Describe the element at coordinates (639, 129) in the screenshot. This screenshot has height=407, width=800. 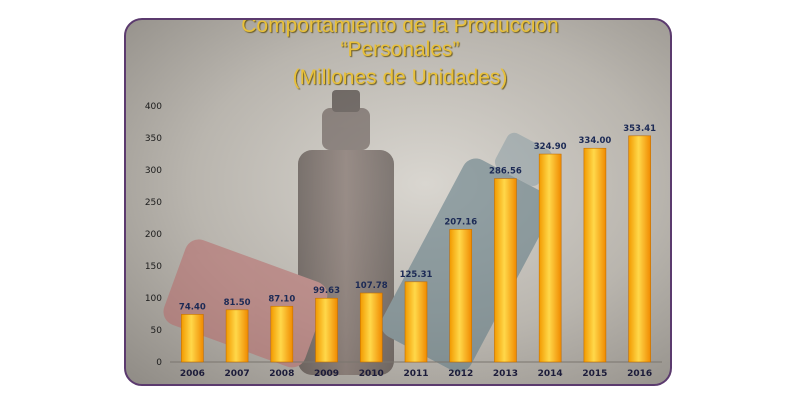
I see `data-label-2016: 353.41` at that location.